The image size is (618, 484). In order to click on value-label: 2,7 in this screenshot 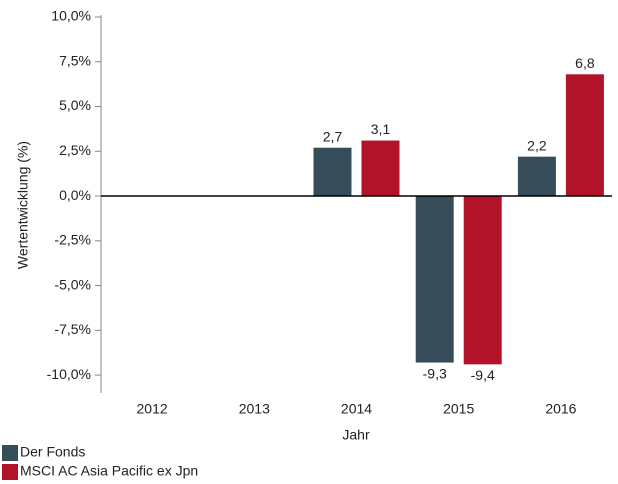, I will do `click(333, 136)`.